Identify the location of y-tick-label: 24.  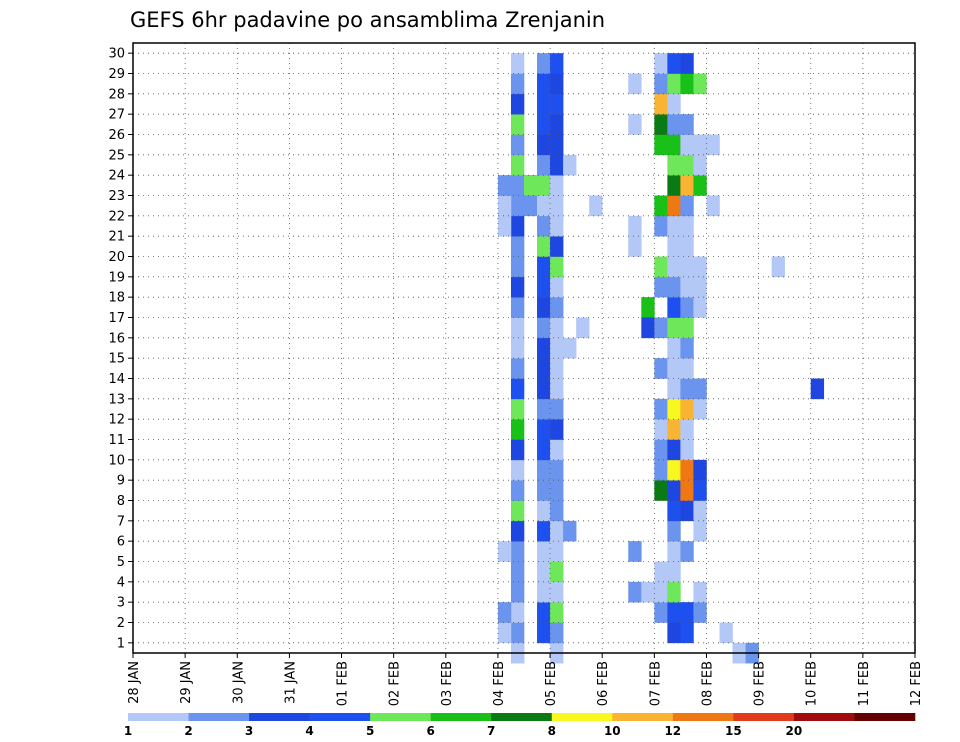
(116, 176).